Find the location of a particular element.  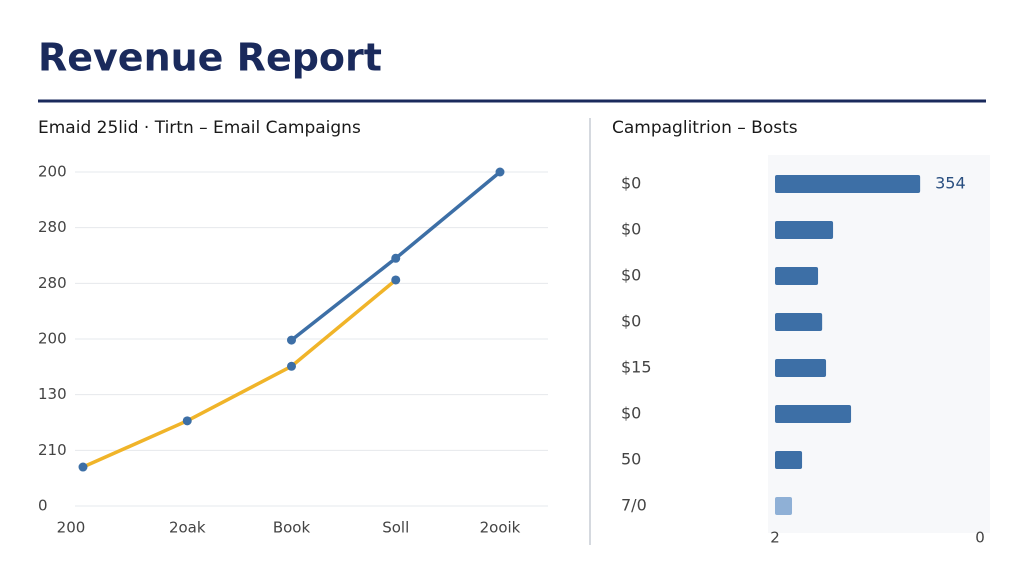

series-line is located at coordinates (239, 373).